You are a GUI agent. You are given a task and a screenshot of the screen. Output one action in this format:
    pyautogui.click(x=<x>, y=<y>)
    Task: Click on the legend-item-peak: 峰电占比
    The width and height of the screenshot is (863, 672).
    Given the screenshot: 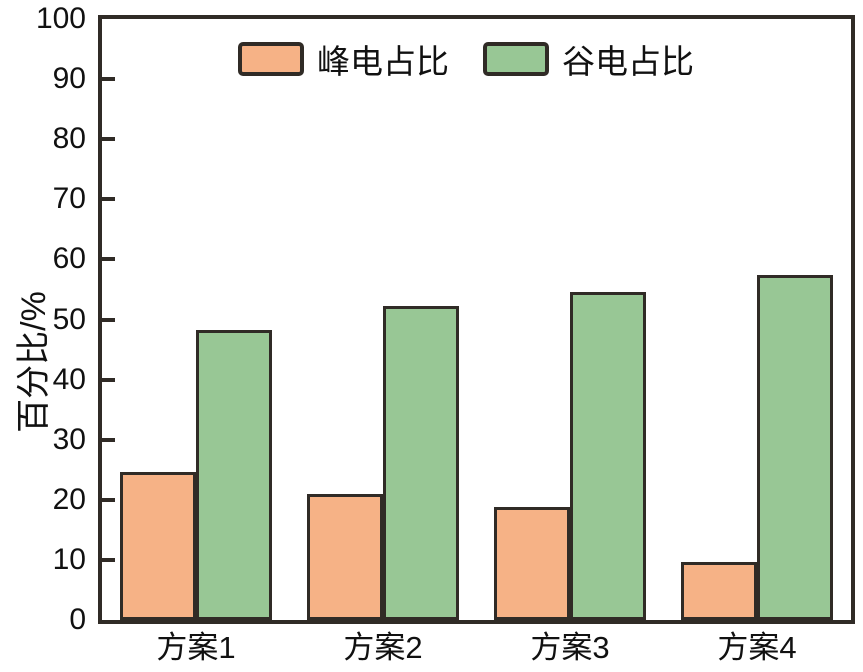 What is the action you would take?
    pyautogui.click(x=343, y=59)
    